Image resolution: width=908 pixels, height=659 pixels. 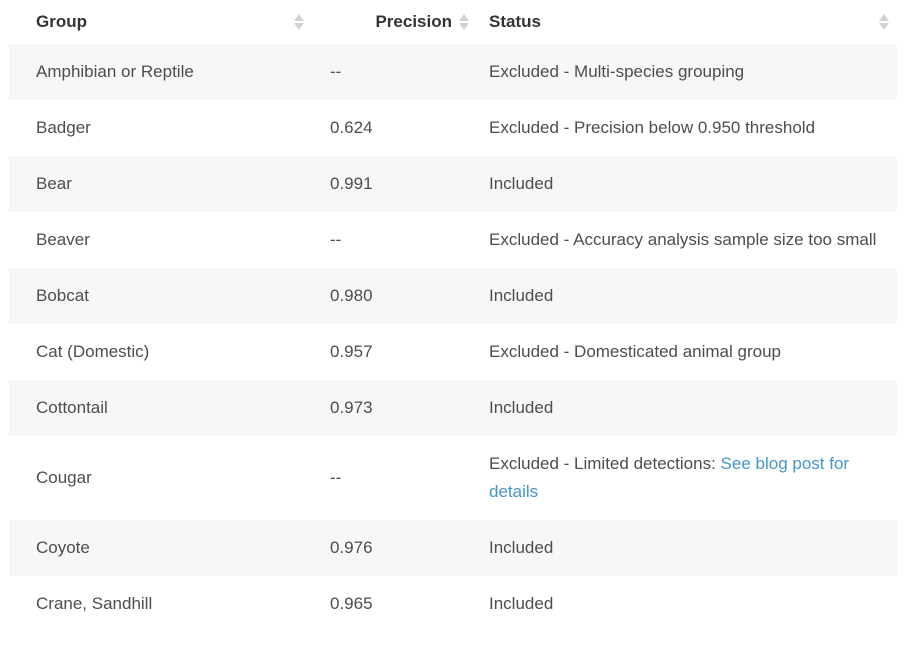 I want to click on column-header-precision: Precision, so click(x=393, y=22).